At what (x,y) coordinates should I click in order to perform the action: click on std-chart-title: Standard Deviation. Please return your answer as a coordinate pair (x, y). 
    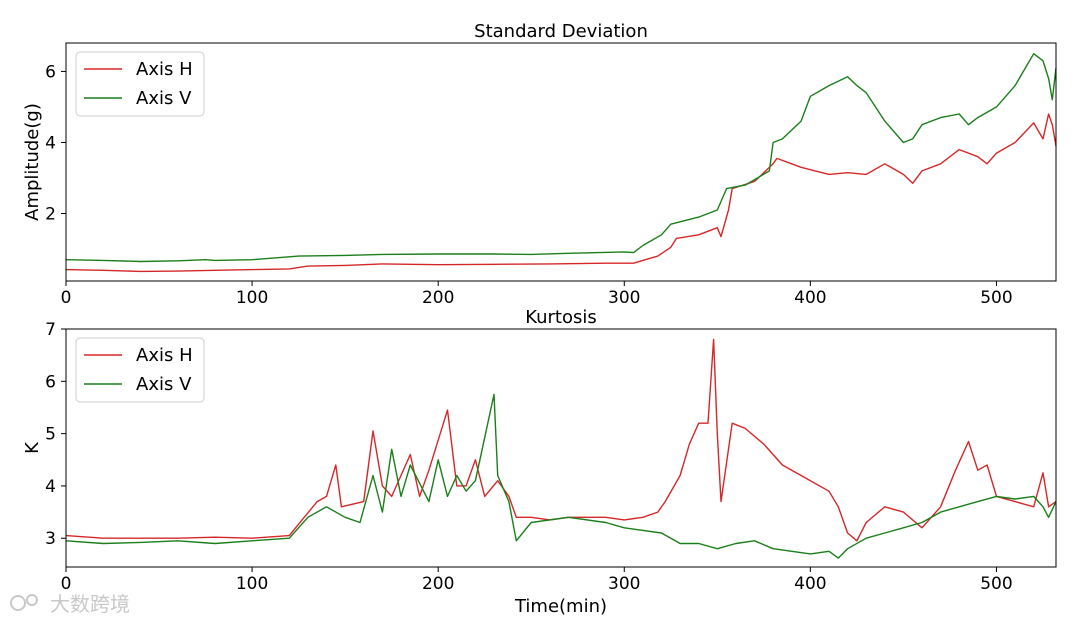
    Looking at the image, I should click on (561, 31).